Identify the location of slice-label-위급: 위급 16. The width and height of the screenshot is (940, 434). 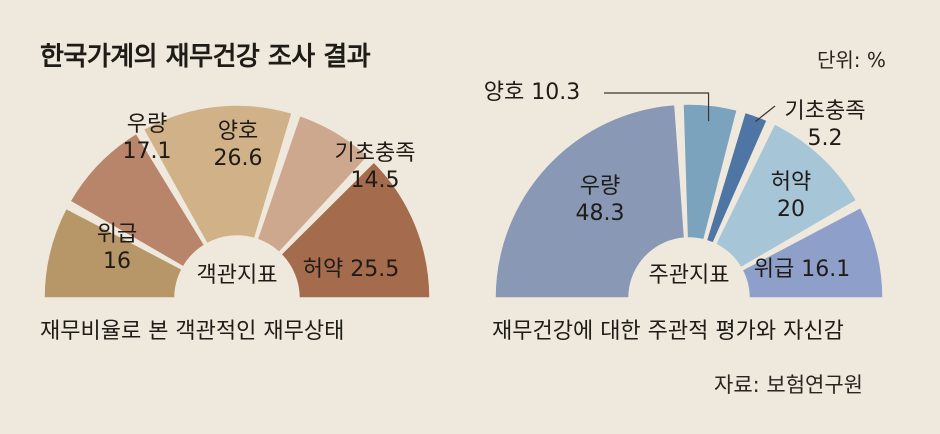
(117, 248).